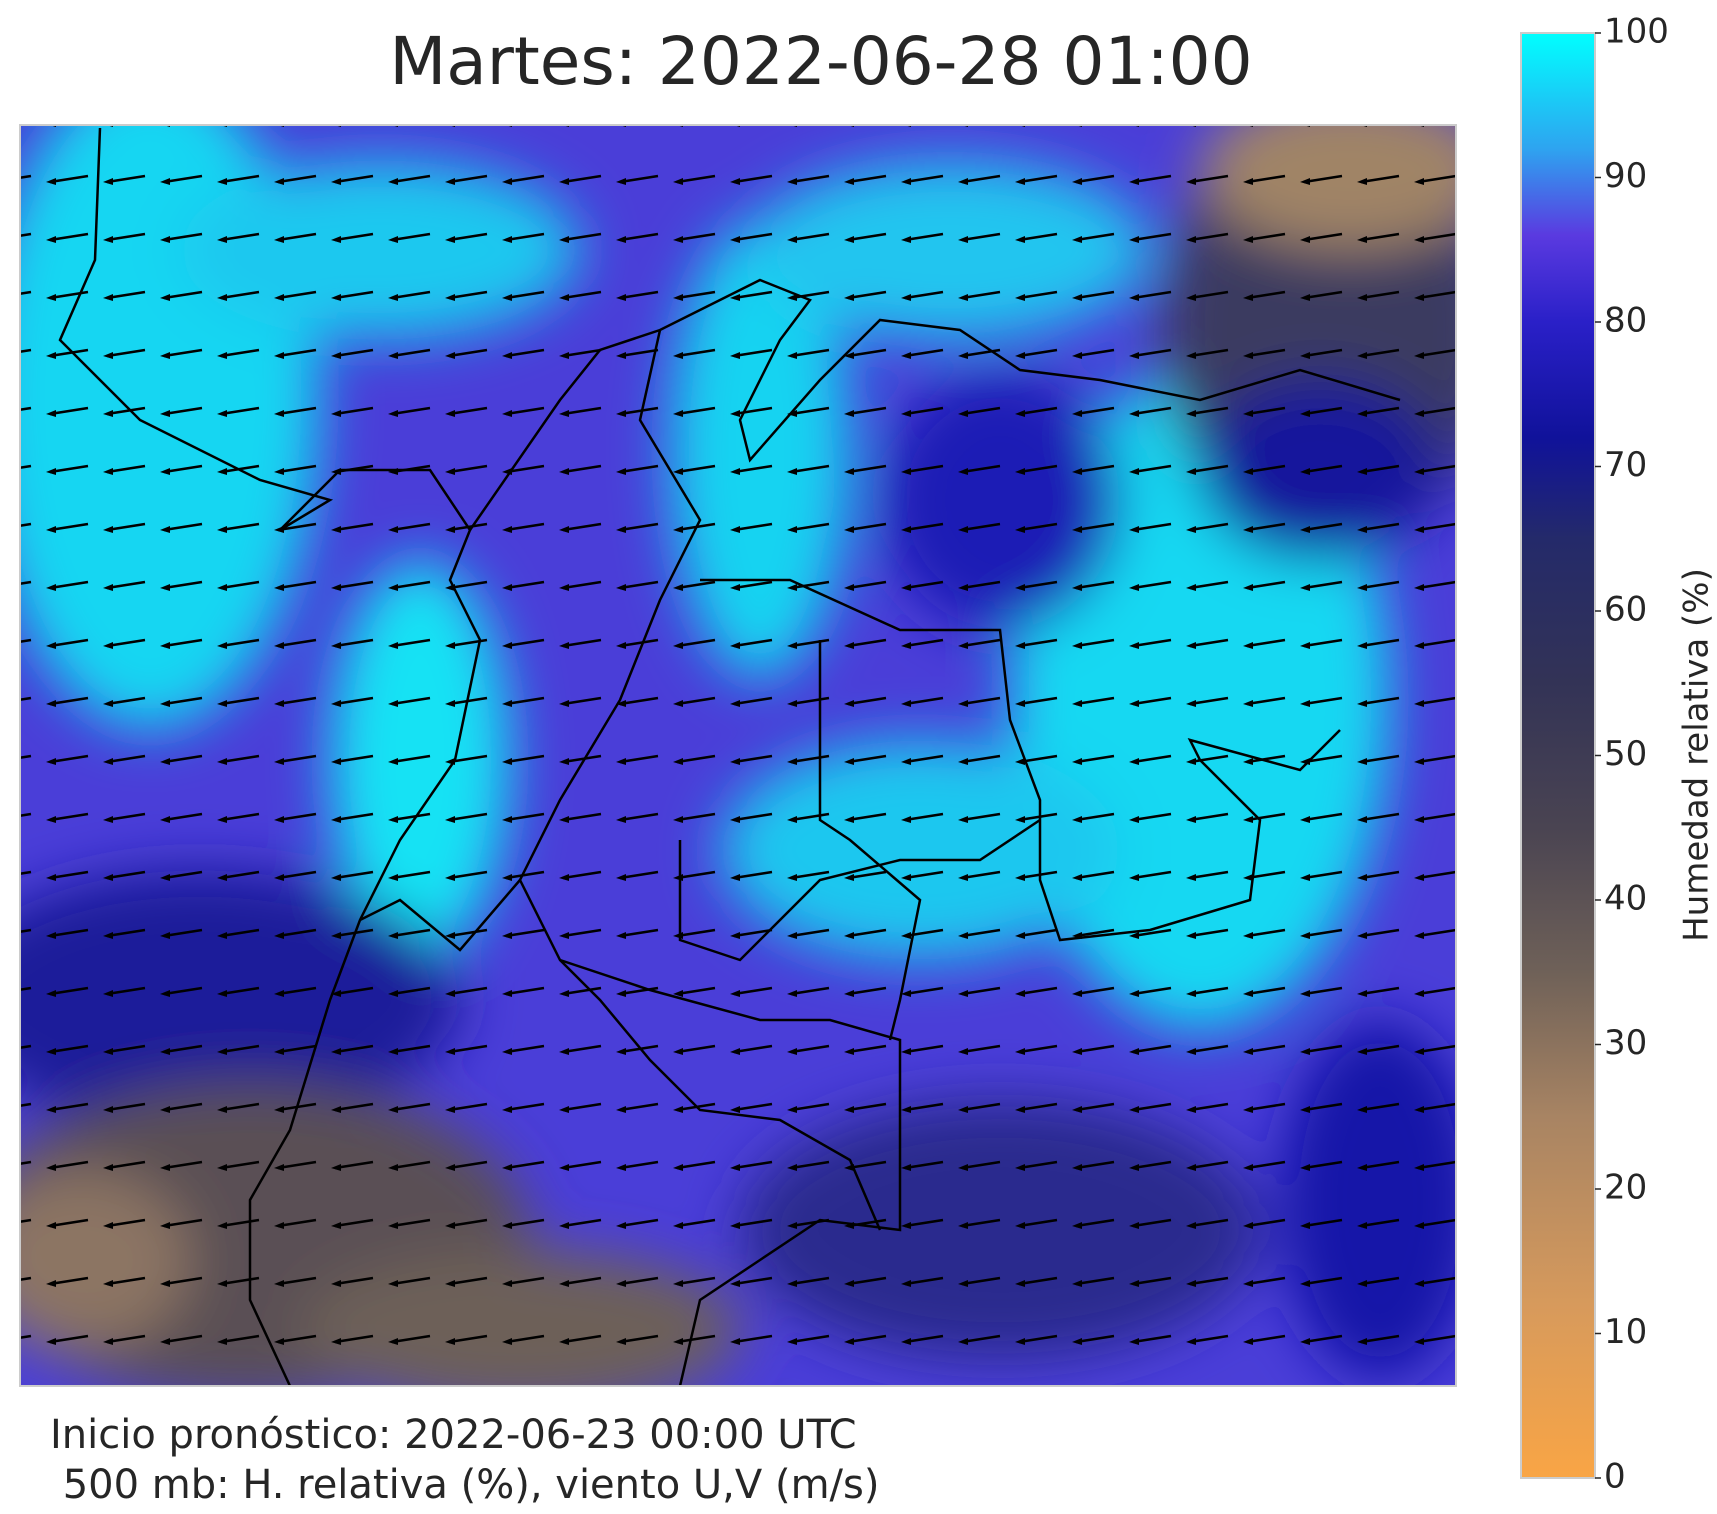  What do you see at coordinates (1625, 754) in the screenshot?
I see `colorbar-tick-label: 50` at bounding box center [1625, 754].